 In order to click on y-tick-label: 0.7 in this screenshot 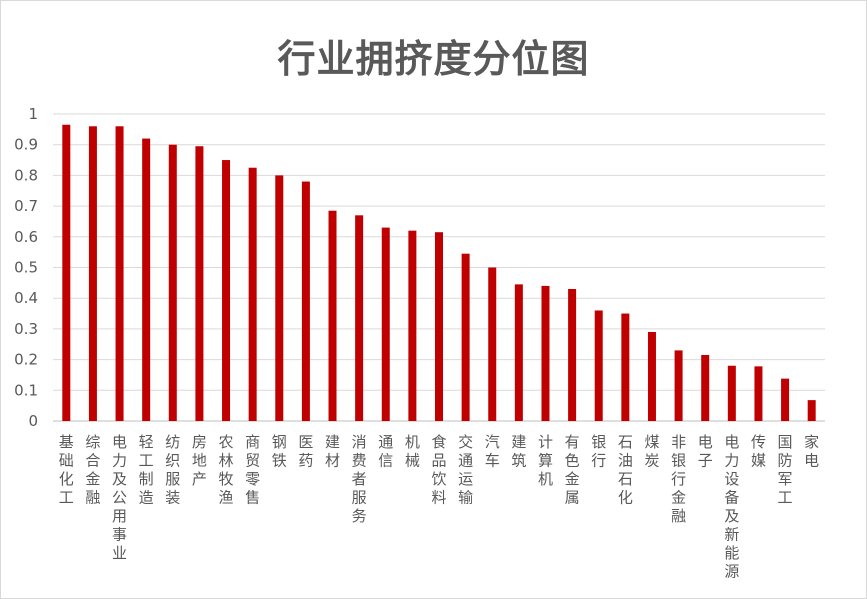, I will do `click(26, 206)`.